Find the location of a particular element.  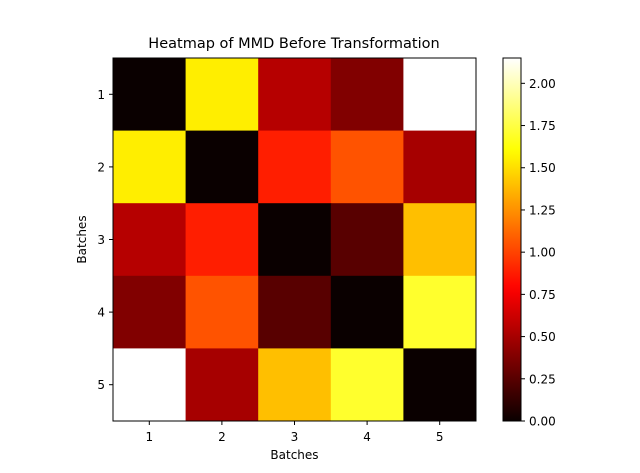

x-axis-label: Batches is located at coordinates (294, 455).